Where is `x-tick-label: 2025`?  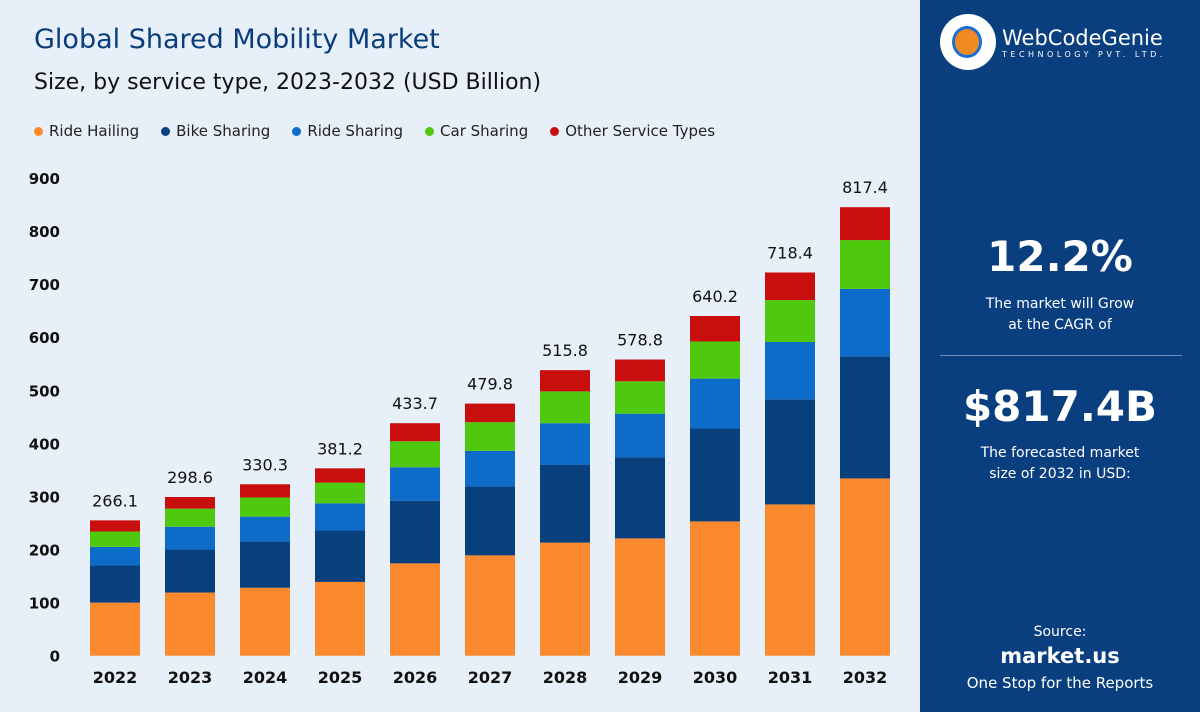 x-tick-label: 2025 is located at coordinates (340, 677).